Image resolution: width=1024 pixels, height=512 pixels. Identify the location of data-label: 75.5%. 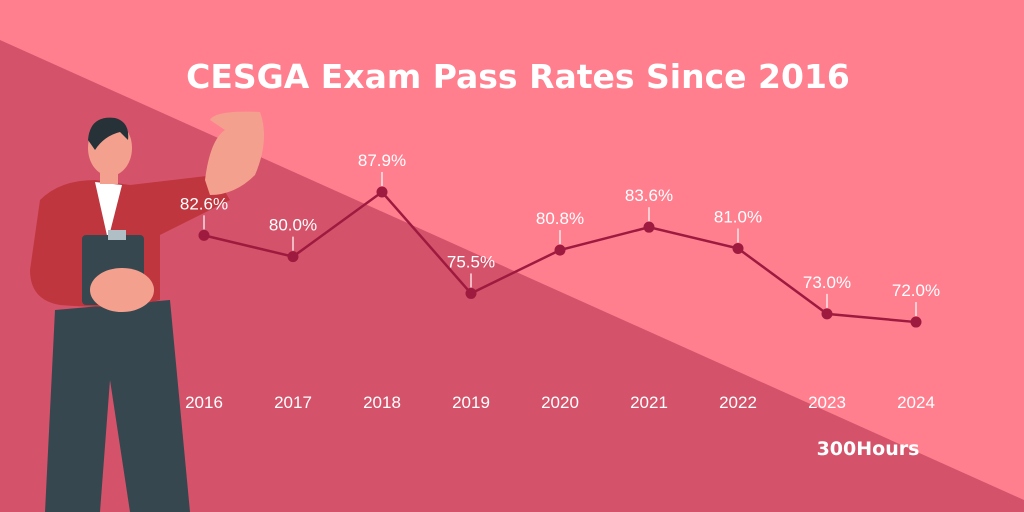
(471, 261).